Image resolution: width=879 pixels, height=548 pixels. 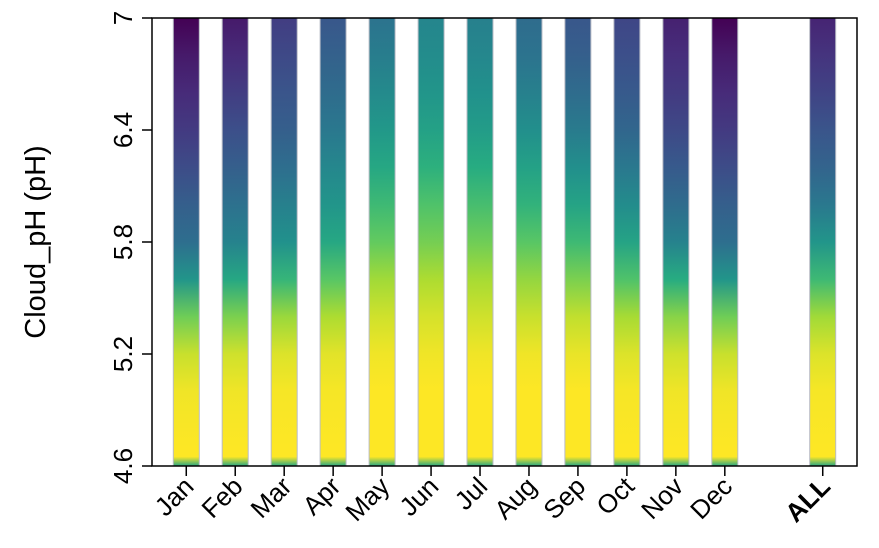 I want to click on y-axis-title: Cloud_pH (pH), so click(x=36, y=241).